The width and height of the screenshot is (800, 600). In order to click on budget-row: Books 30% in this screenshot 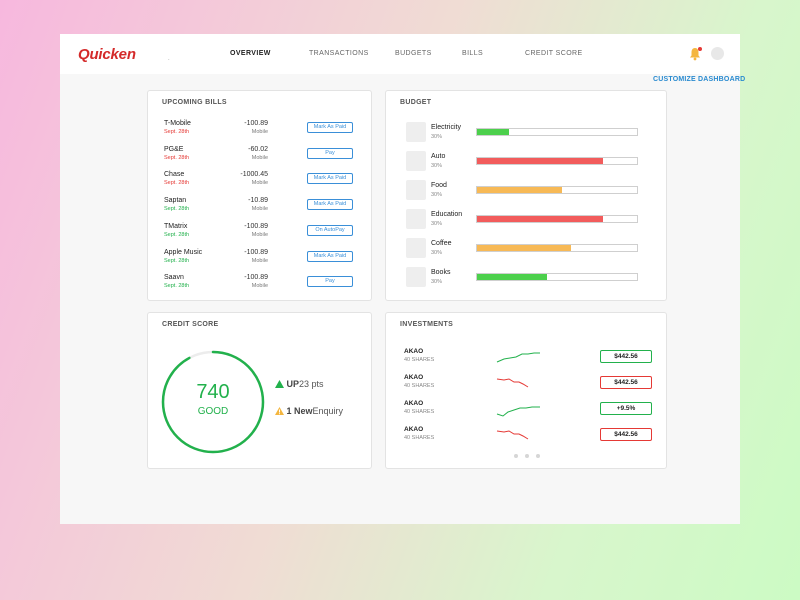, I will do `click(526, 278)`.